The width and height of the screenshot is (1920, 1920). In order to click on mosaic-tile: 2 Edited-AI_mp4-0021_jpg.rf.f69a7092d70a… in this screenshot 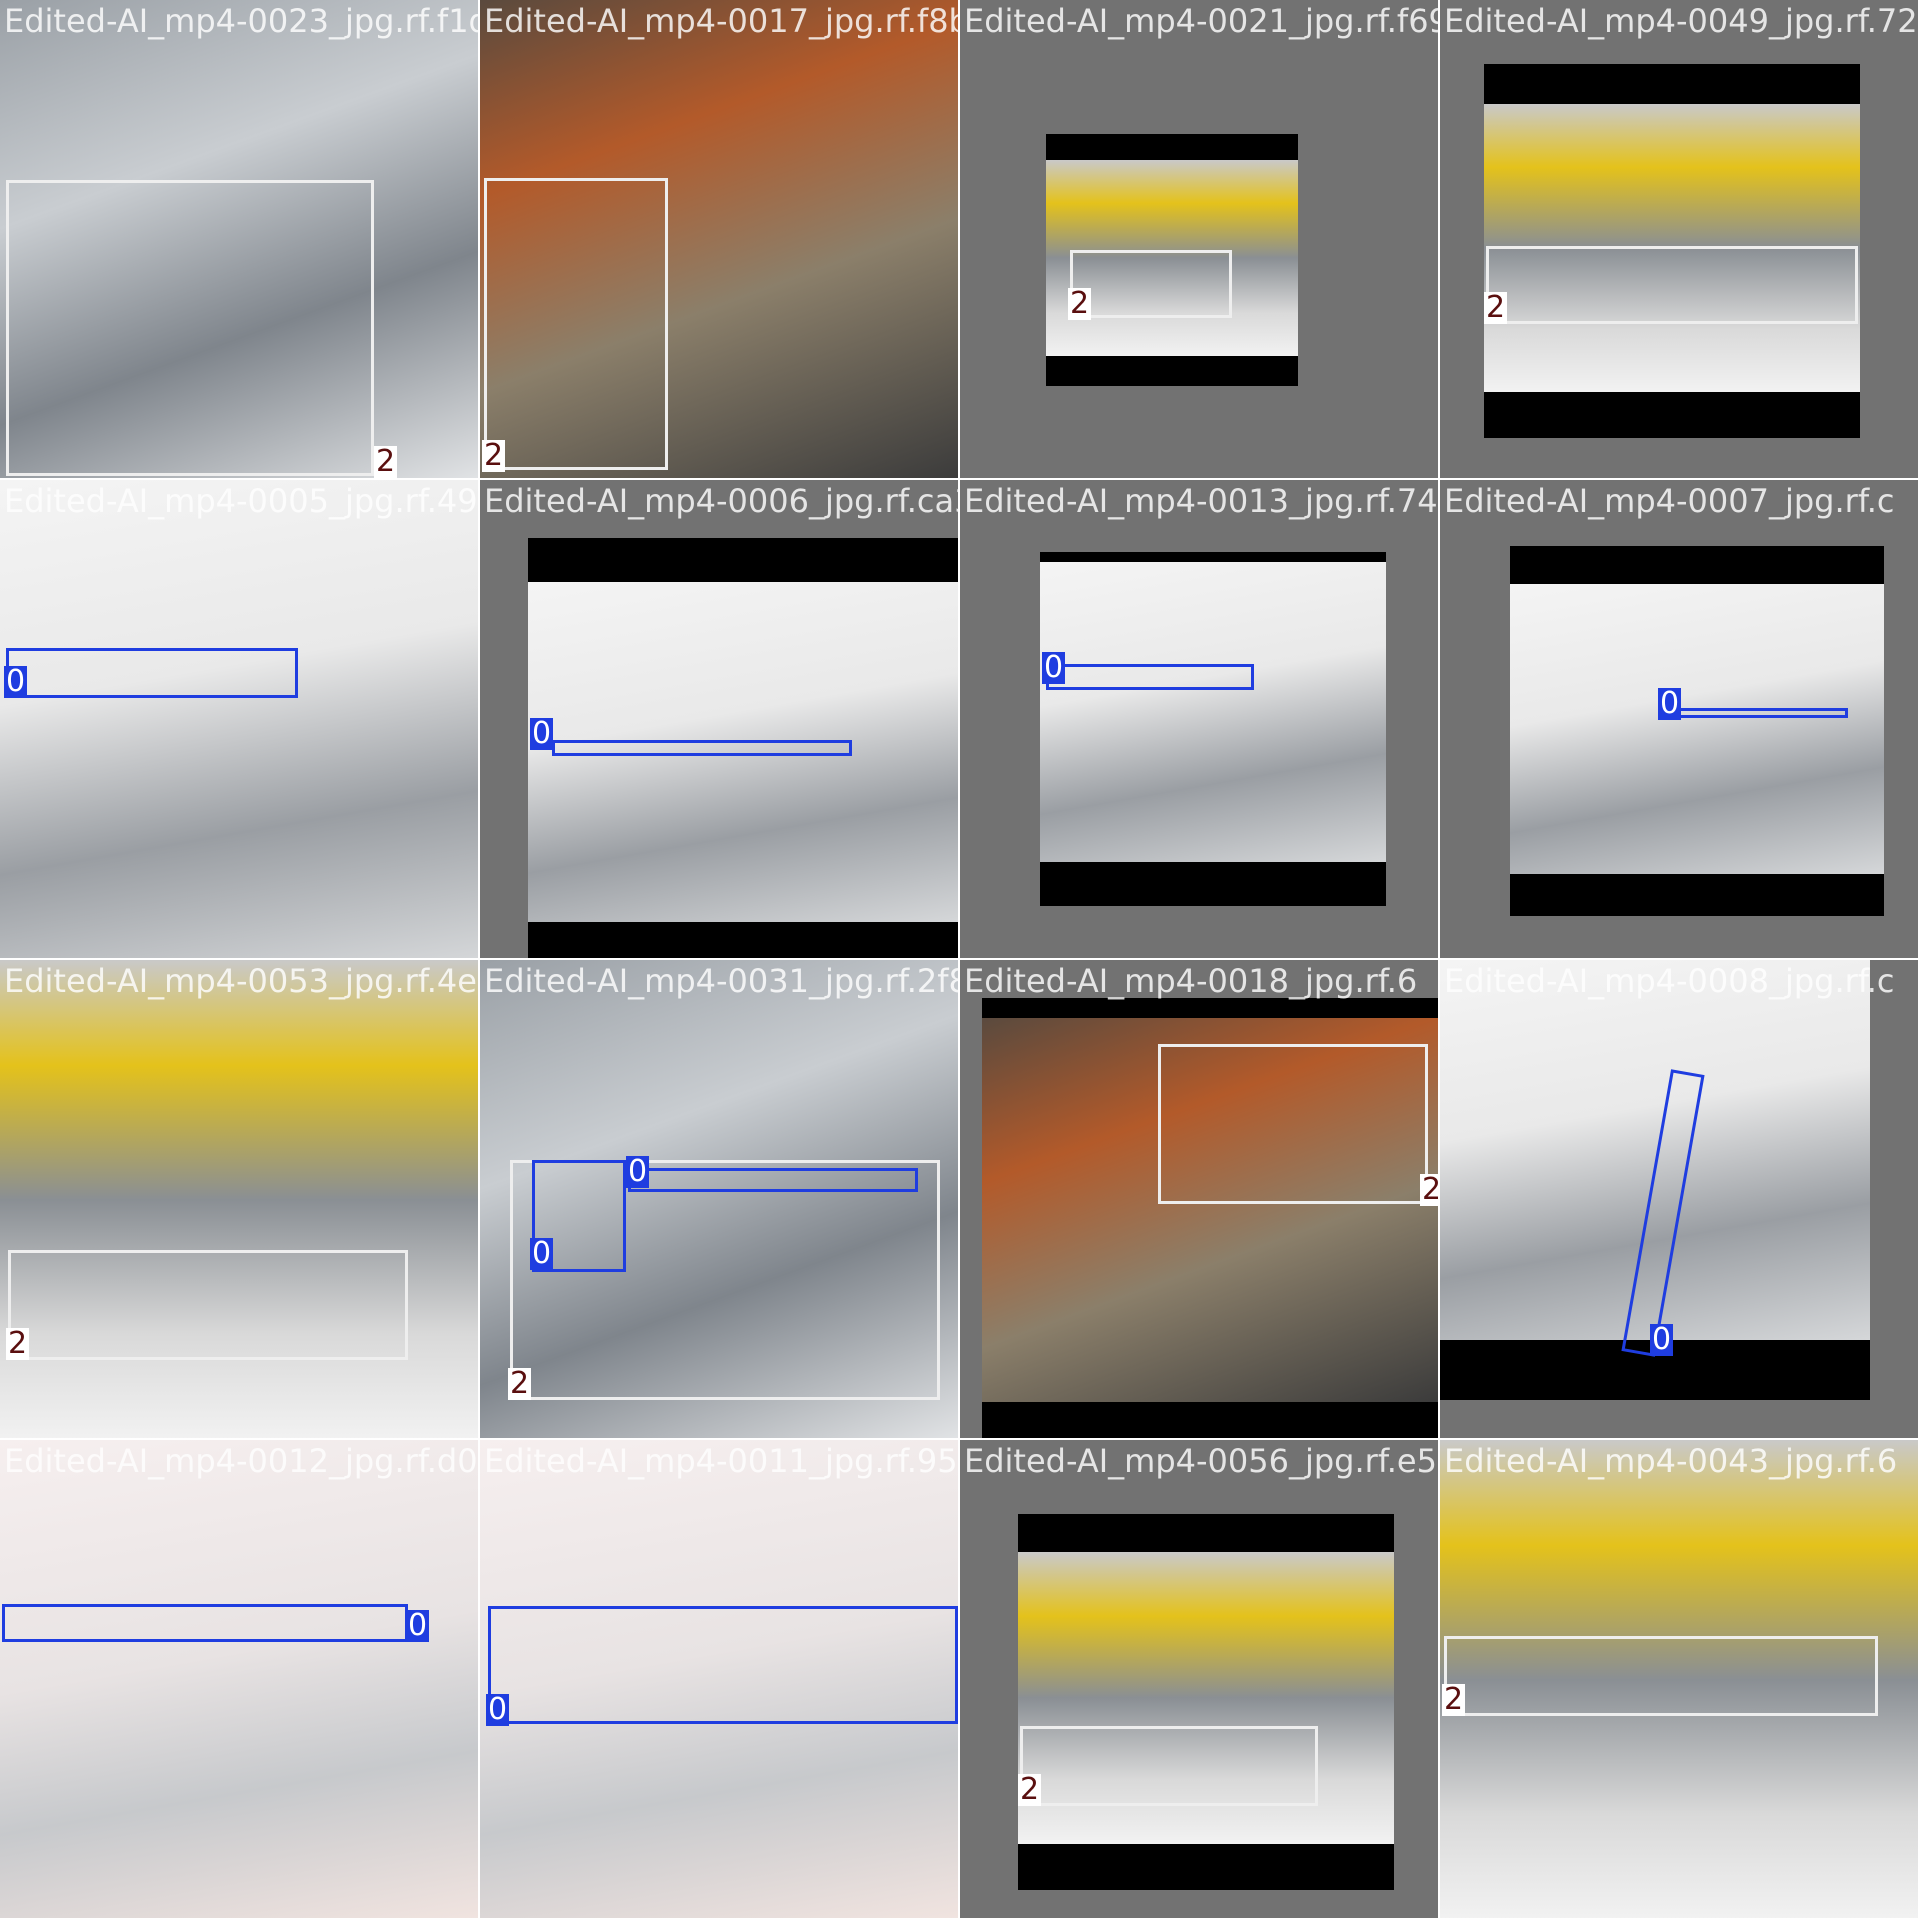, I will do `click(1200, 240)`.